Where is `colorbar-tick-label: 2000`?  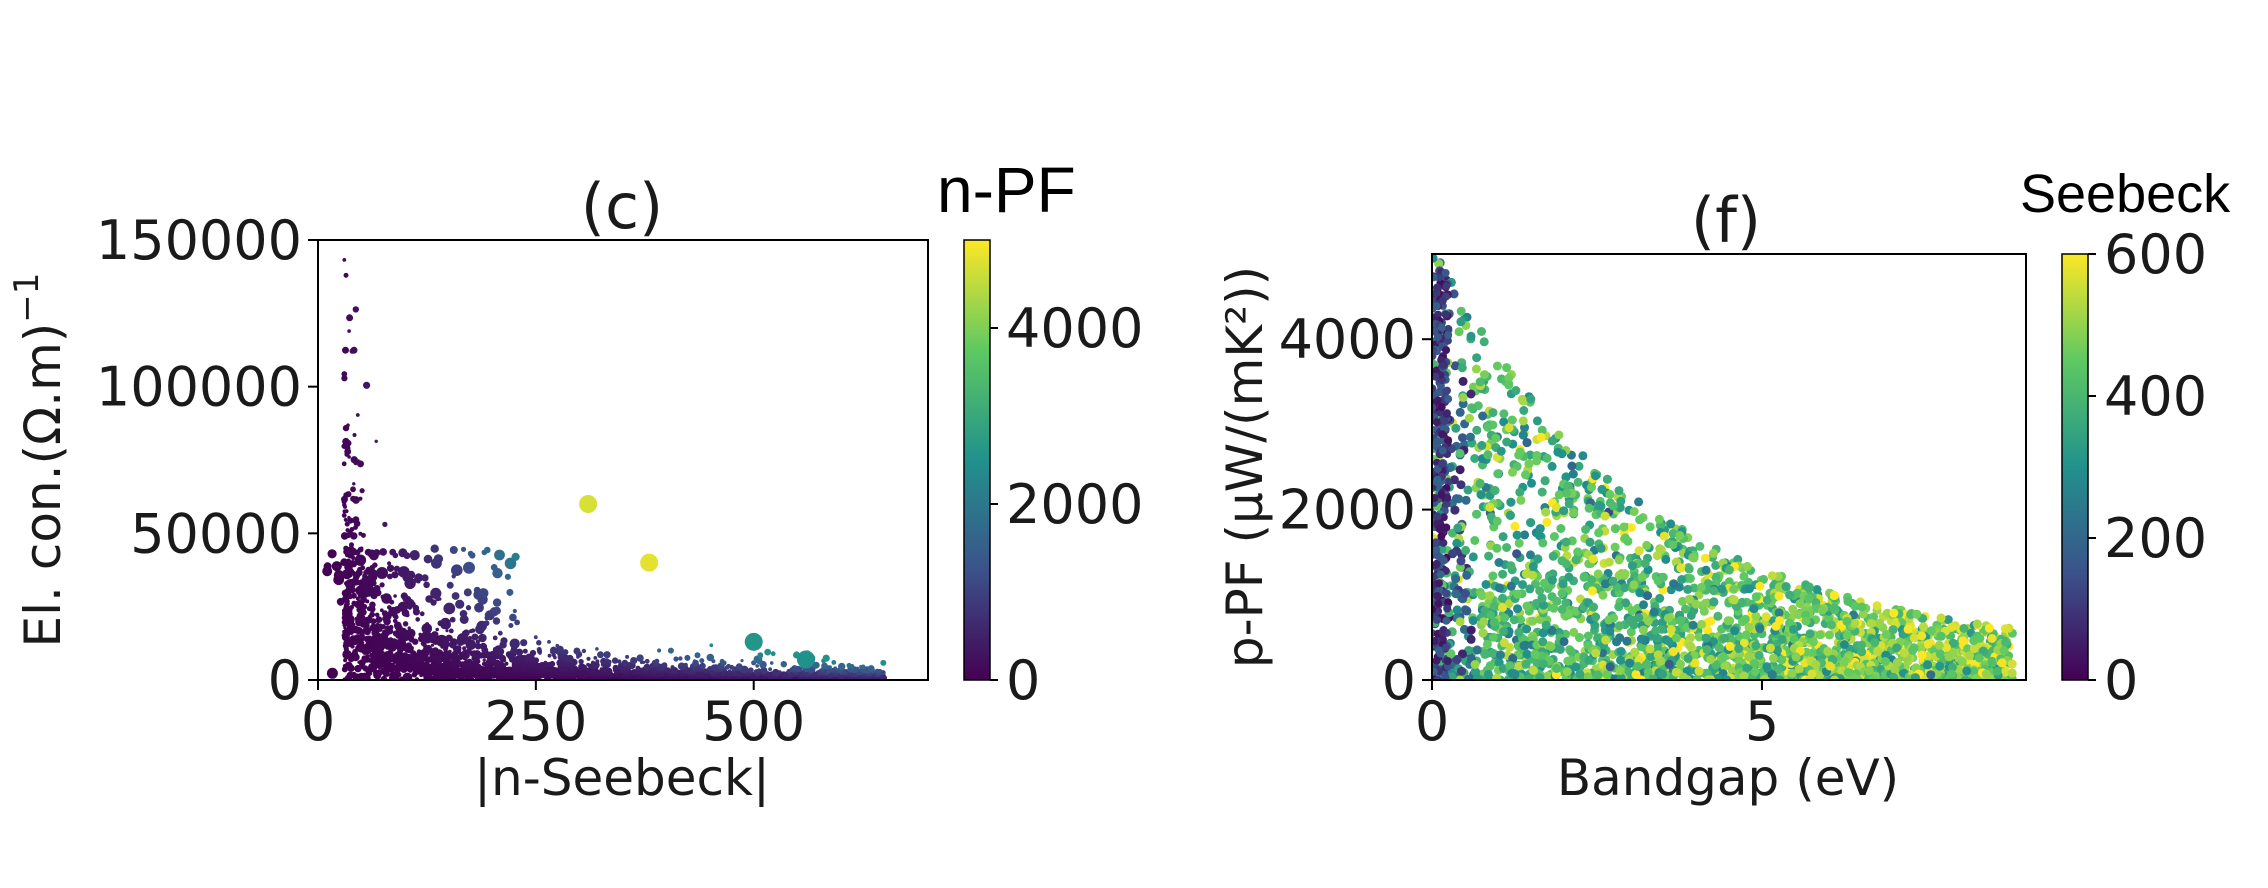
colorbar-tick-label: 2000 is located at coordinates (1074, 504).